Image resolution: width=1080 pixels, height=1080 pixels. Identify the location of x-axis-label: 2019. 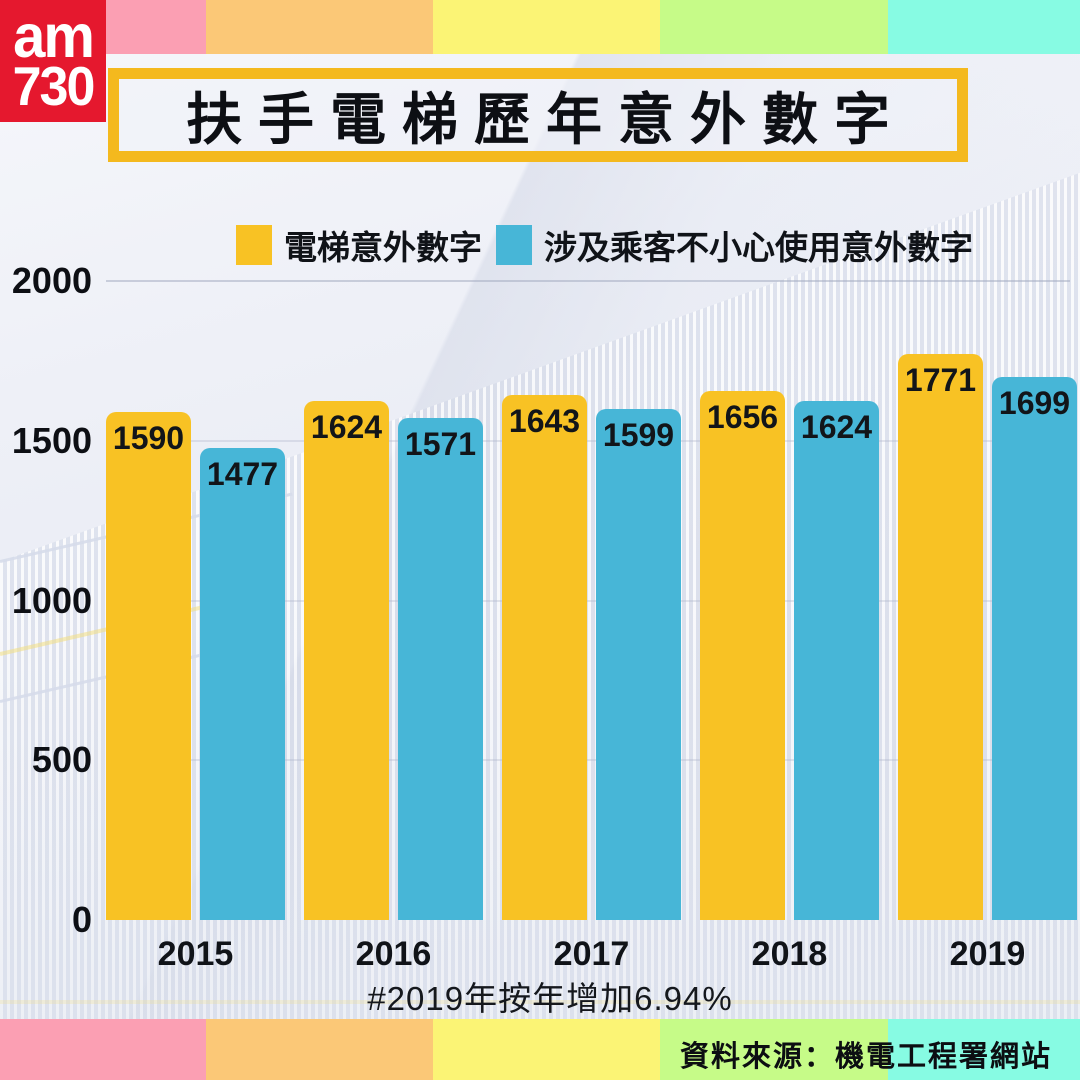
(987, 954).